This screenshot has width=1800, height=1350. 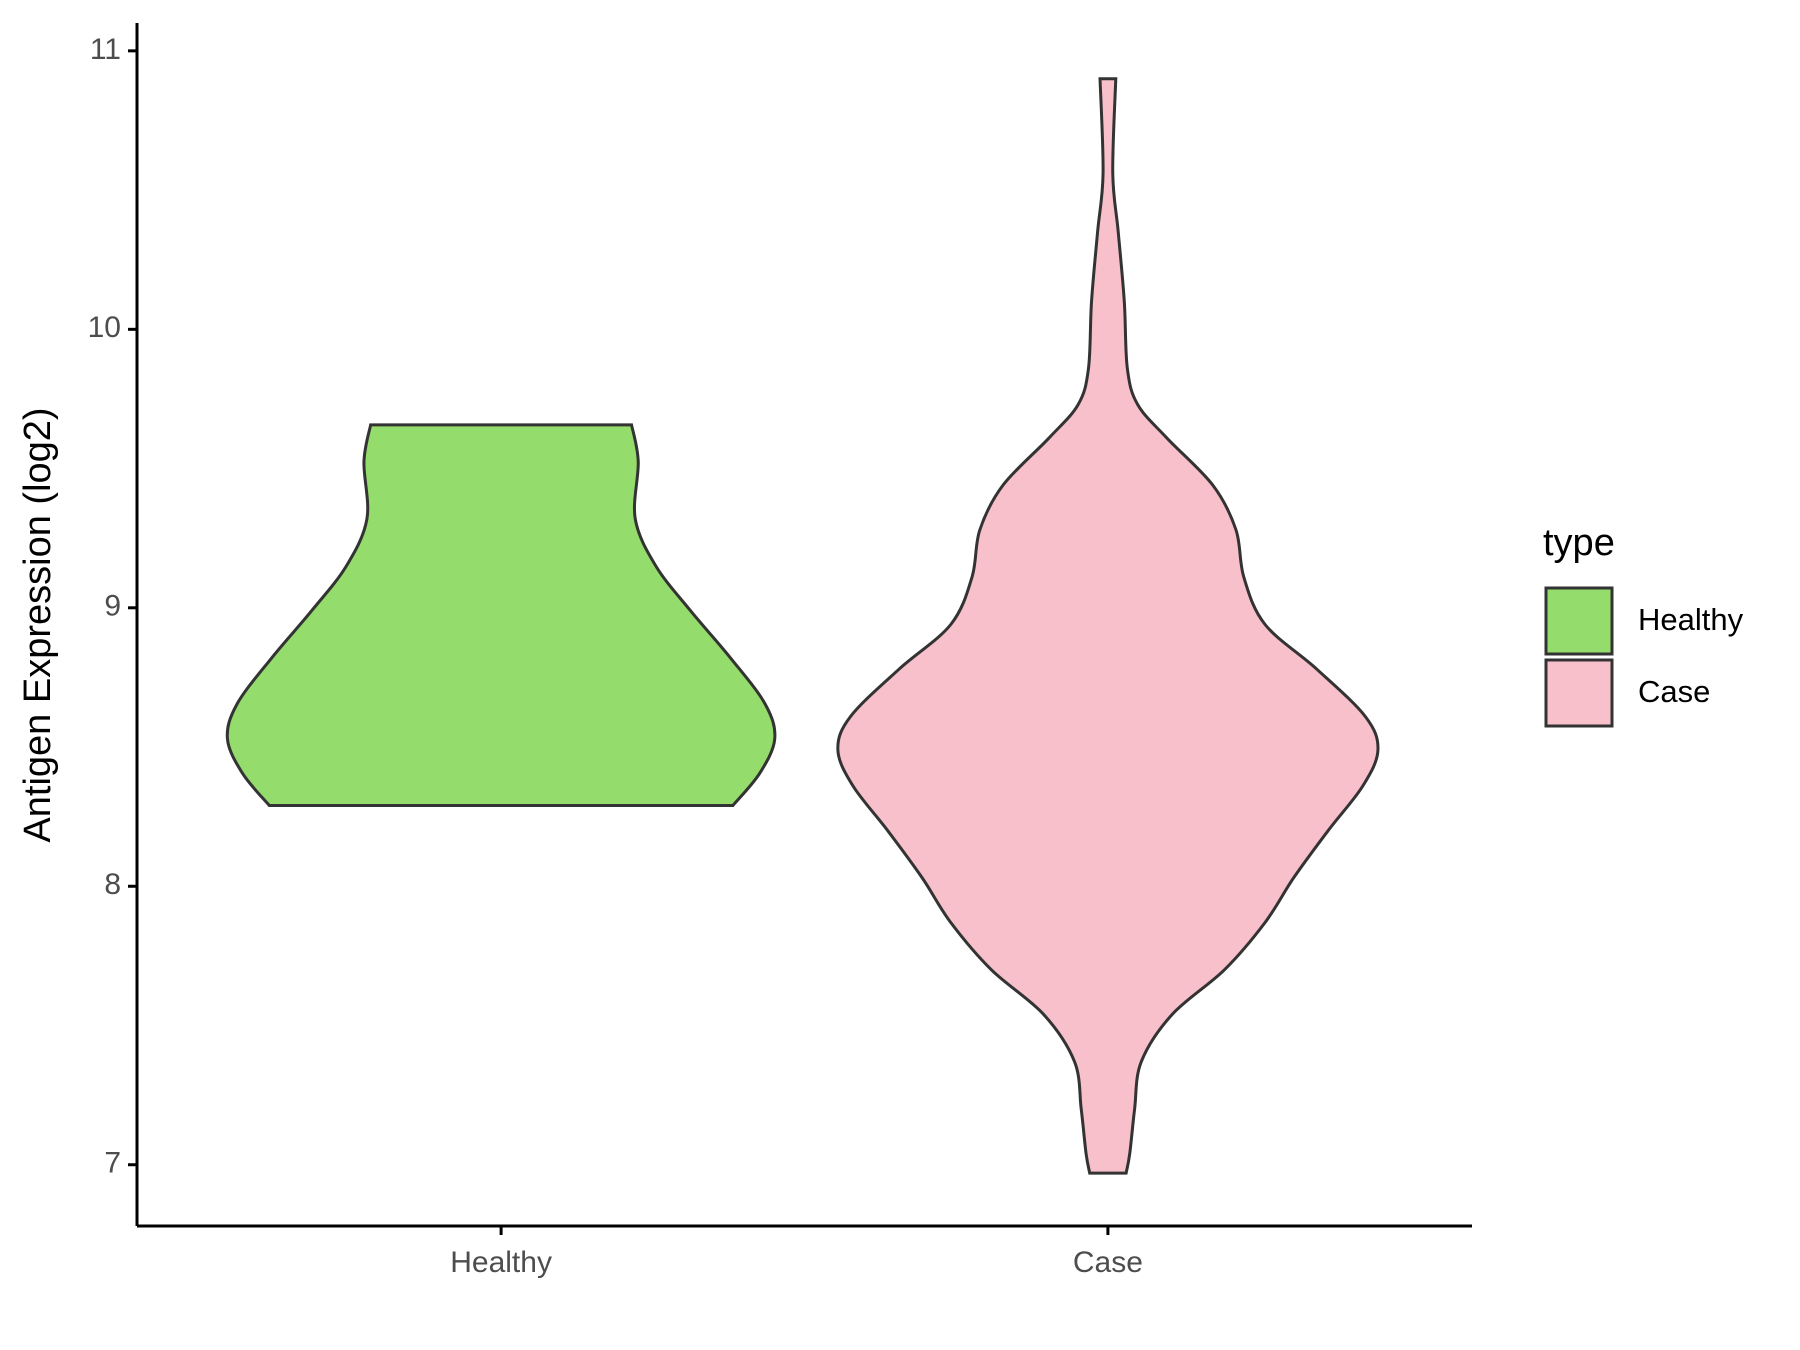 I want to click on violin, so click(x=501, y=615).